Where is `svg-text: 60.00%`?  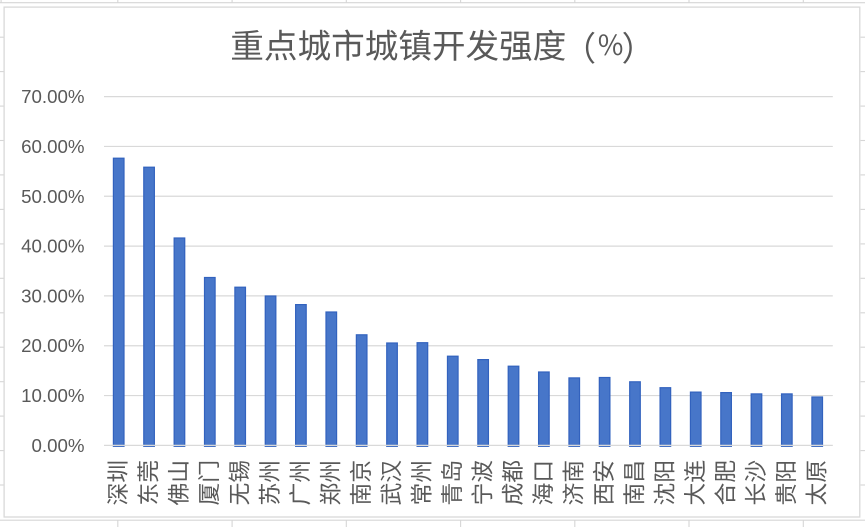 svg-text: 60.00% is located at coordinates (52, 146).